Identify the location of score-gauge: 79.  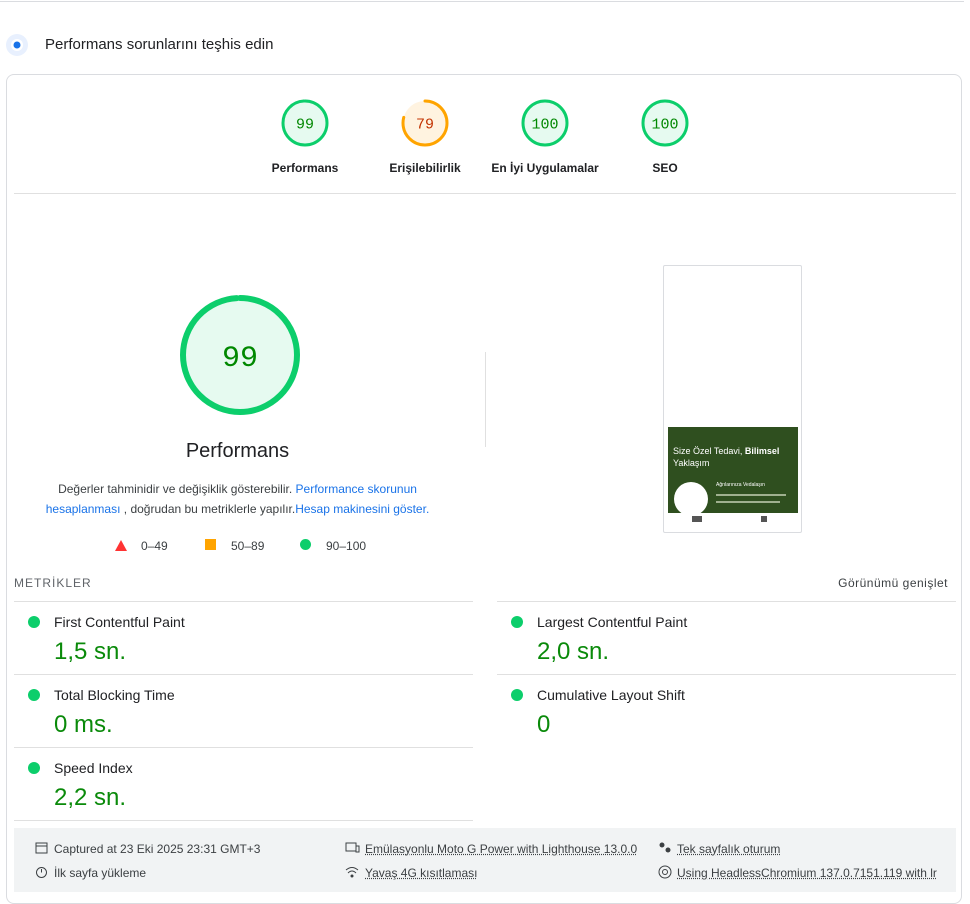
(425, 123).